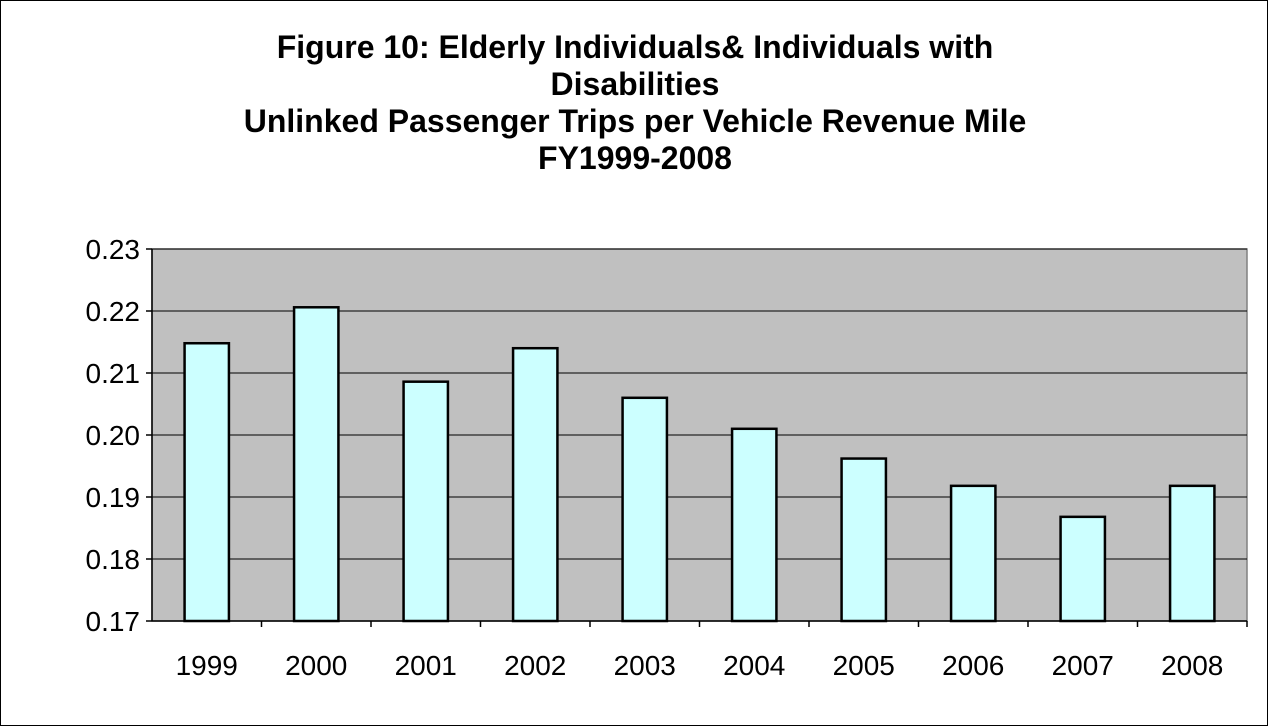 Image resolution: width=1268 pixels, height=726 pixels. Describe the element at coordinates (754, 665) in the screenshot. I see `x-tick-label: 2004` at that location.